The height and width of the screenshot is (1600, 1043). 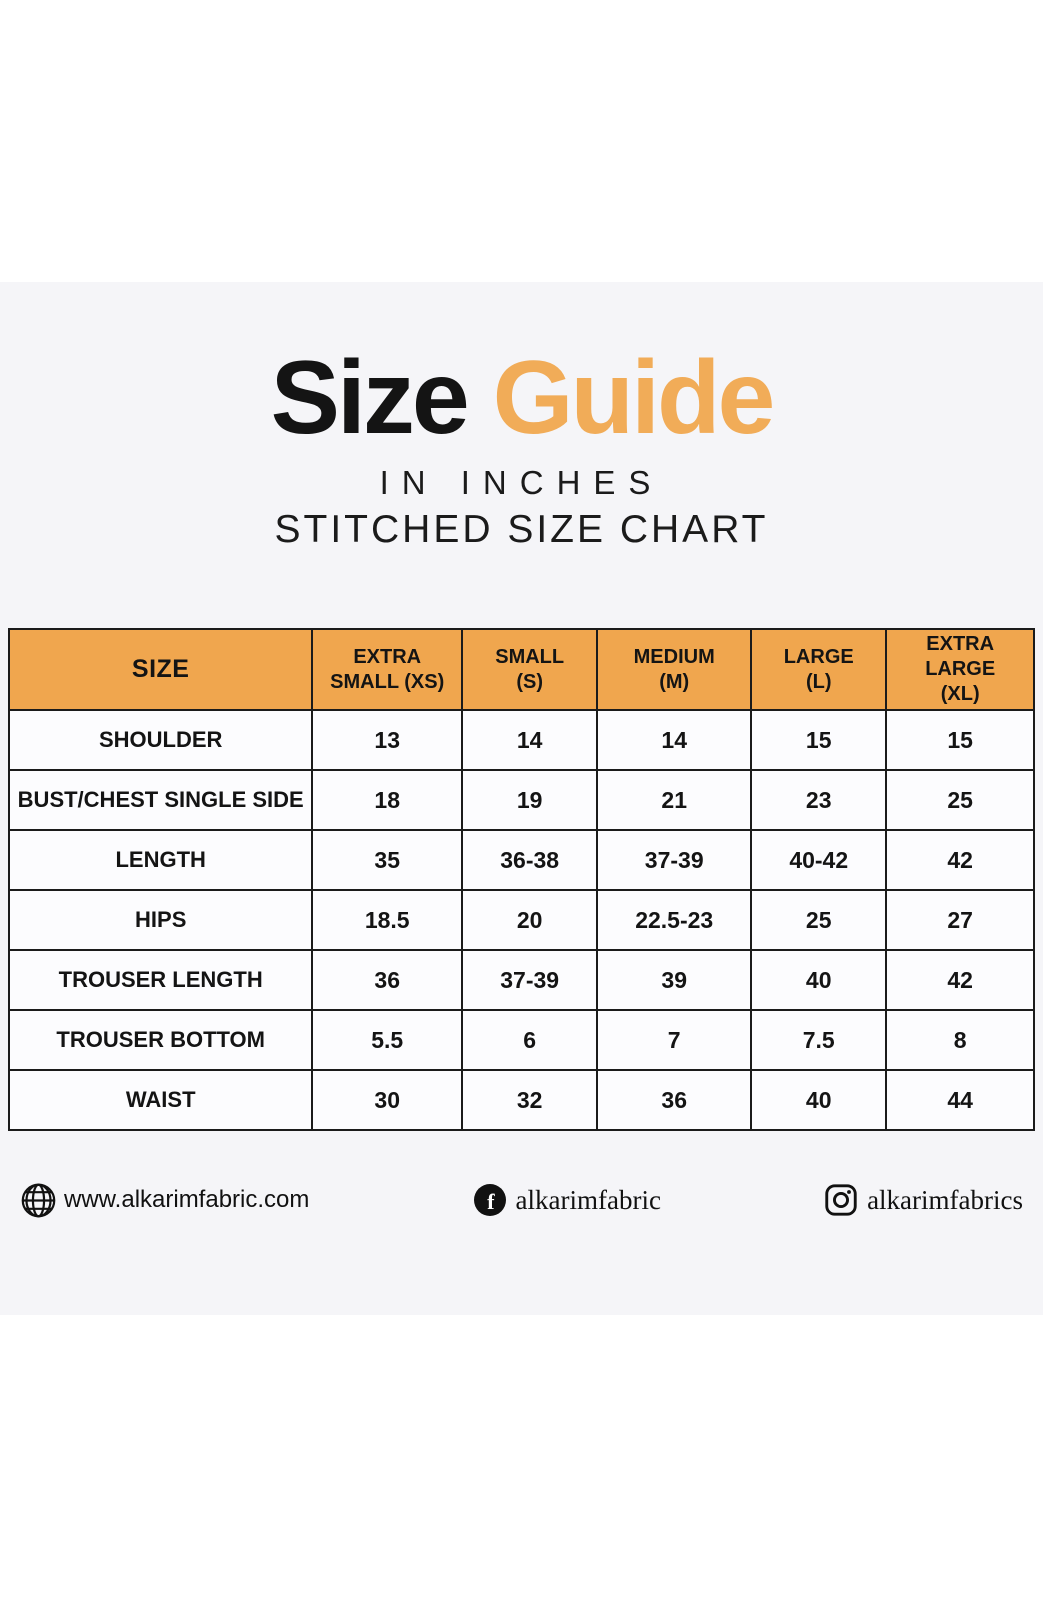 I want to click on size-value-cell: 39, so click(x=674, y=980).